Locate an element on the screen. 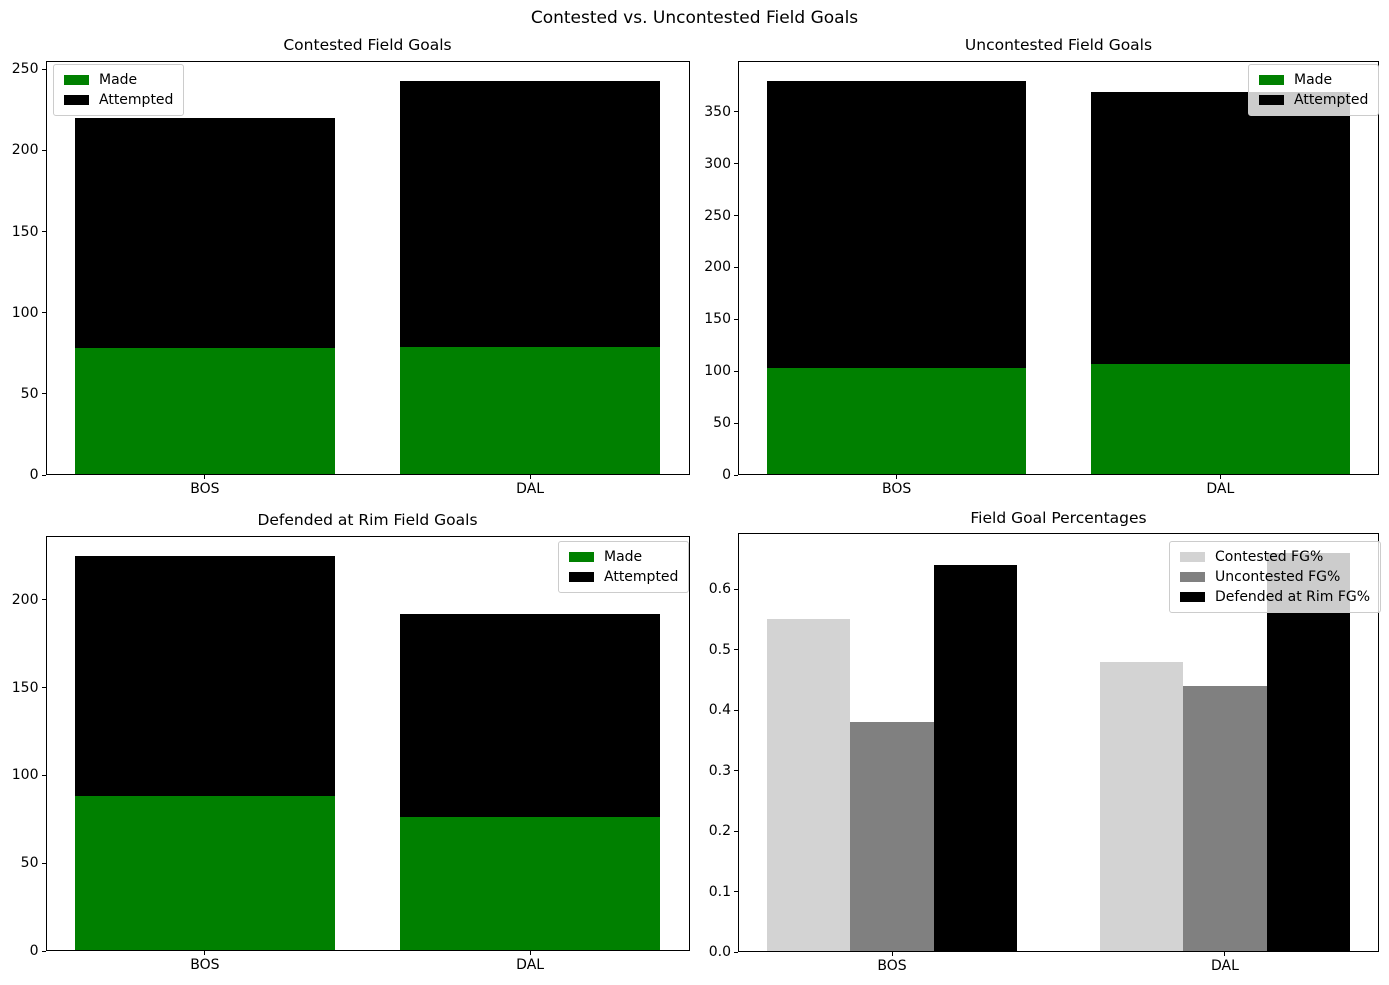  y-tick-label: 0.3 is located at coordinates (719, 770).